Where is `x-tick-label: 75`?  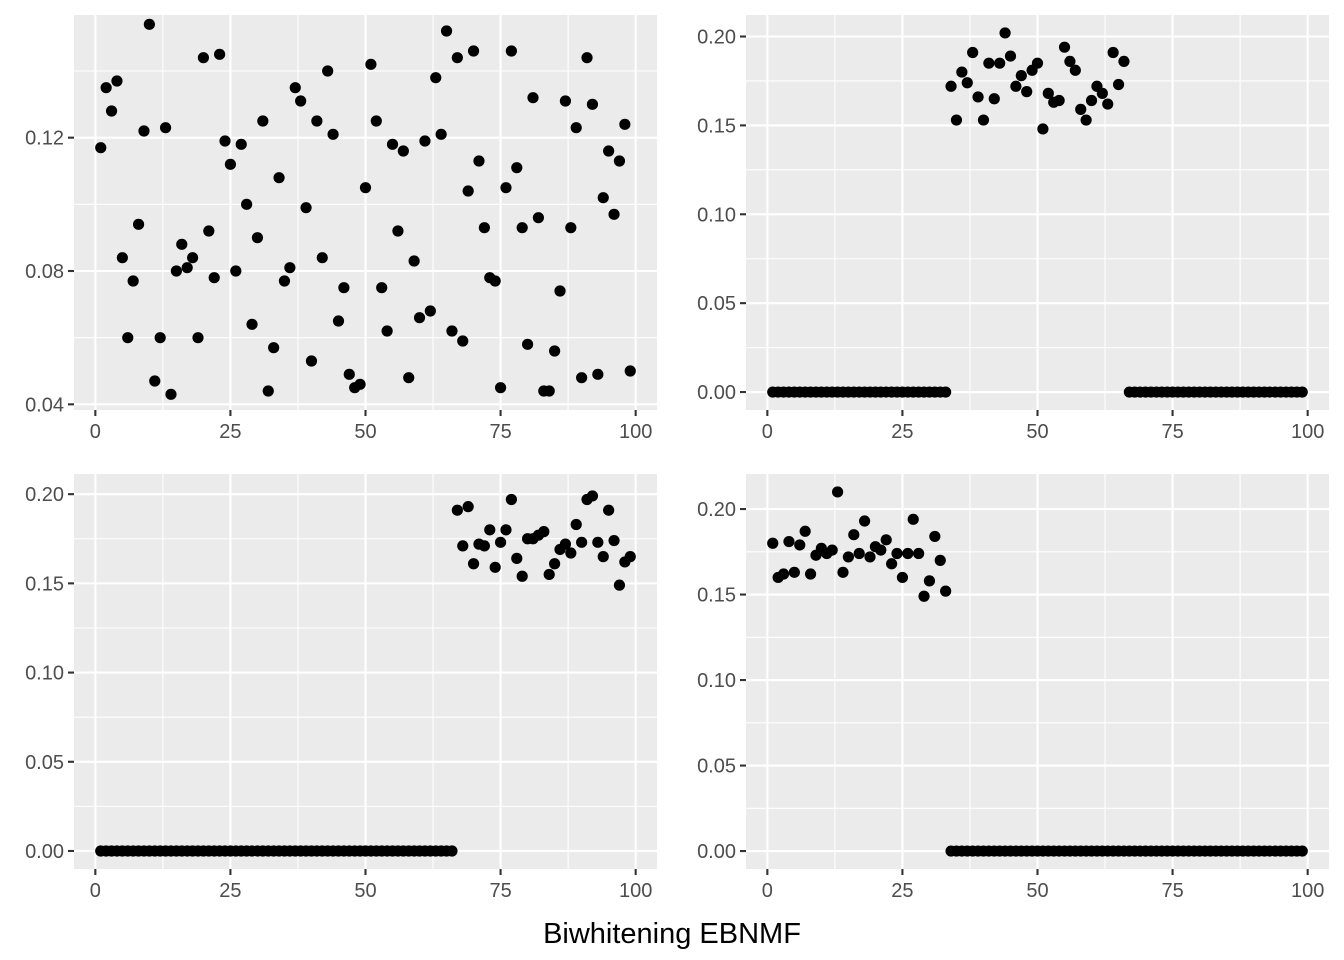
x-tick-label: 75 is located at coordinates (500, 891).